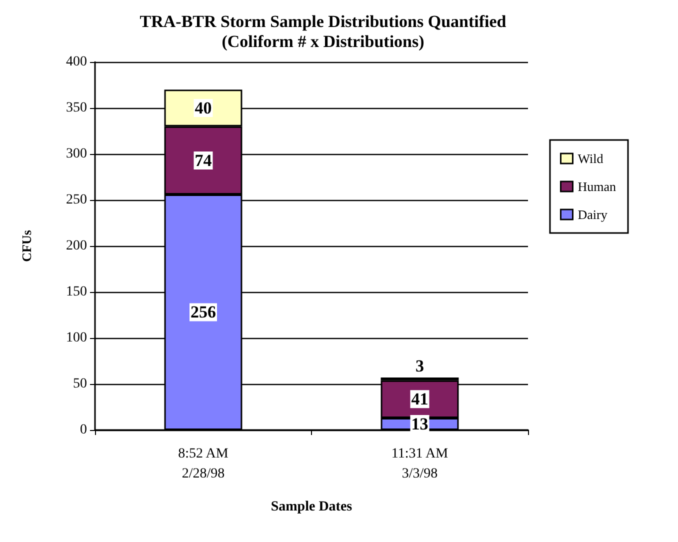 The height and width of the screenshot is (542, 678). What do you see at coordinates (419, 424) in the screenshot?
I see `data-label: 13` at bounding box center [419, 424].